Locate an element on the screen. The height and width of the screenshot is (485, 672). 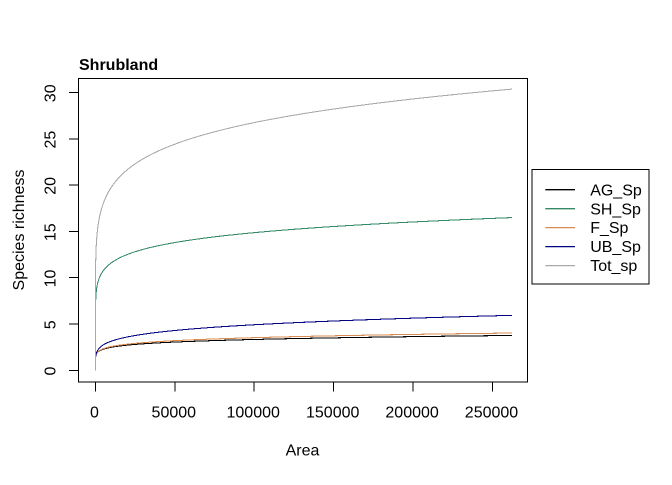
svg-text: 100000 is located at coordinates (253, 412).